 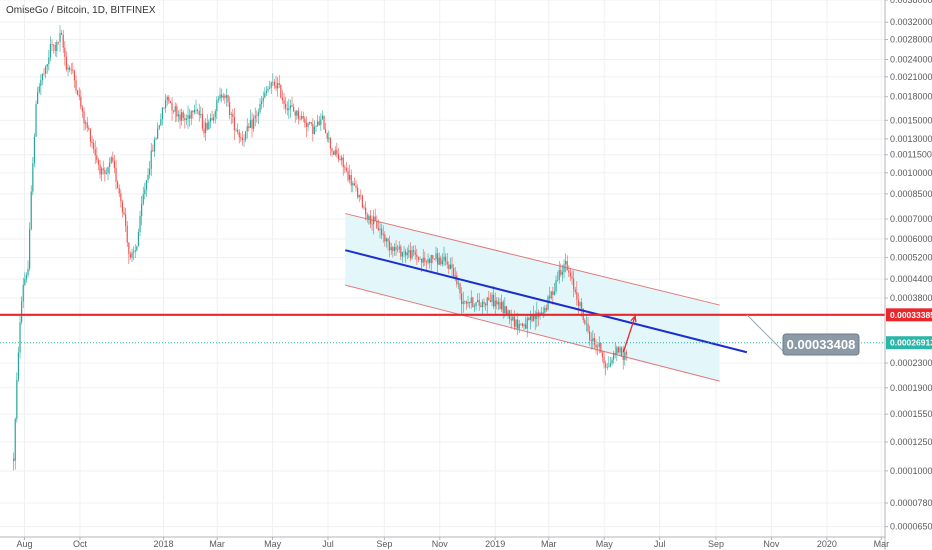 I want to click on x-tick-label: Aug, so click(x=25, y=544).